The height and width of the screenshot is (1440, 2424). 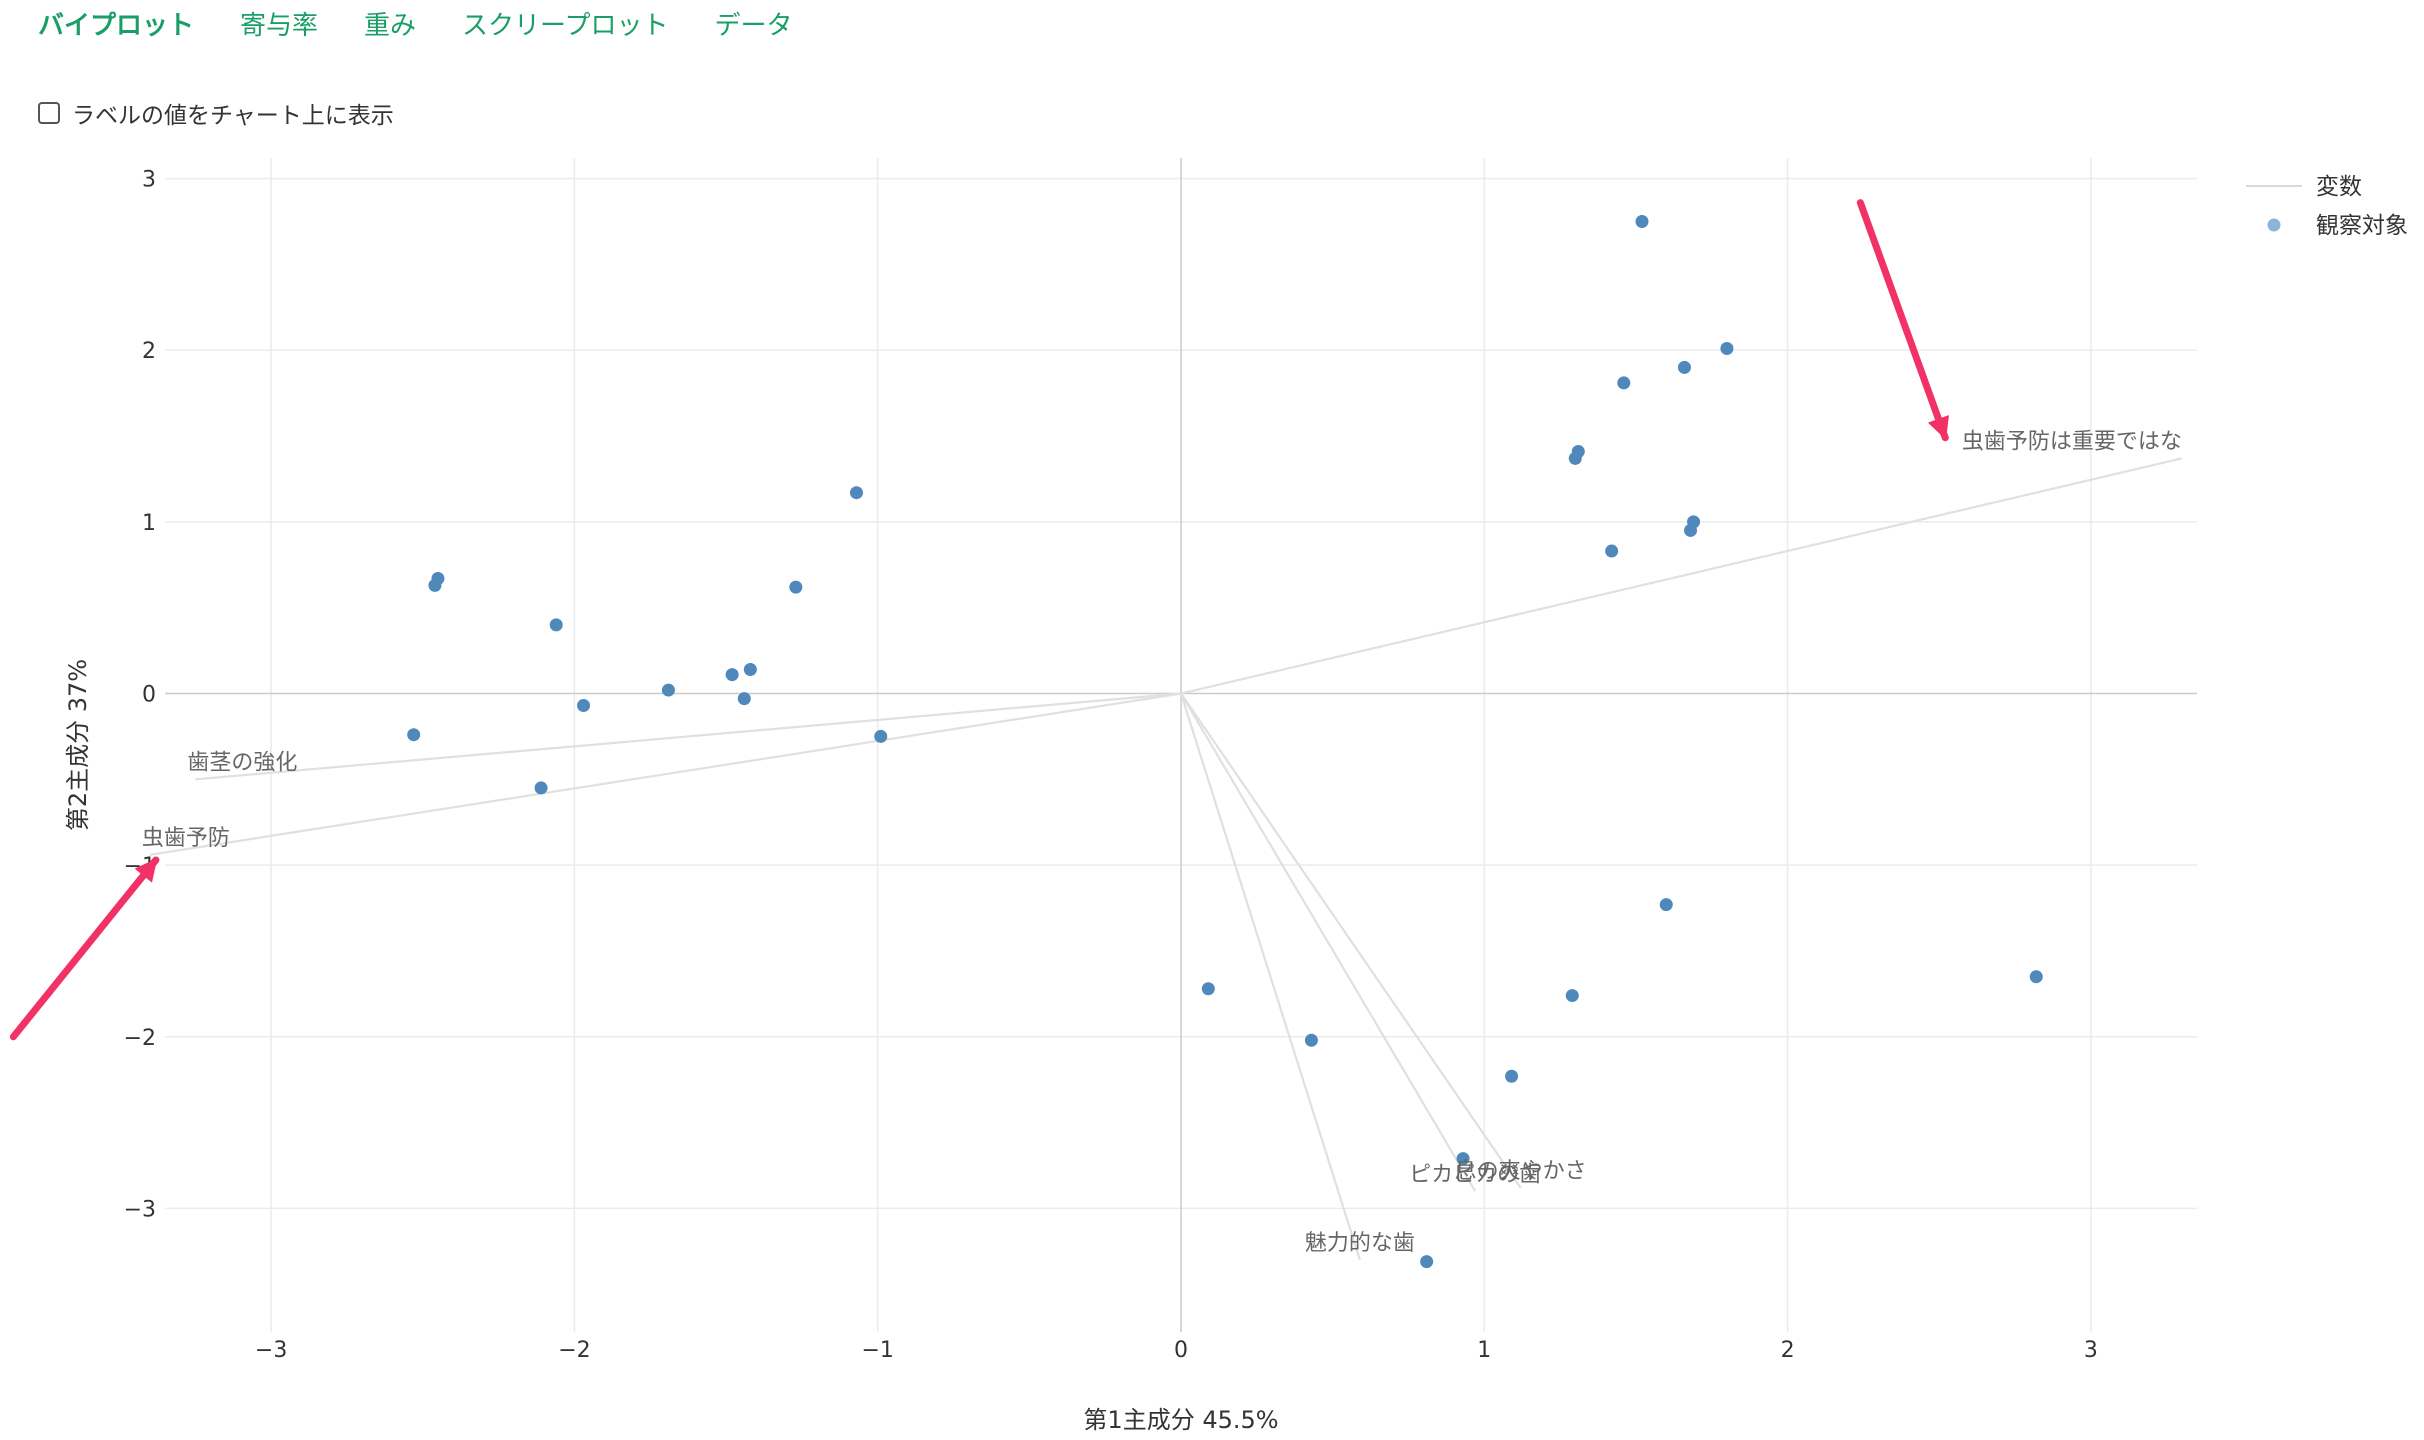 What do you see at coordinates (2327, 206) in the screenshot?
I see `legend: 変数 観察対象` at bounding box center [2327, 206].